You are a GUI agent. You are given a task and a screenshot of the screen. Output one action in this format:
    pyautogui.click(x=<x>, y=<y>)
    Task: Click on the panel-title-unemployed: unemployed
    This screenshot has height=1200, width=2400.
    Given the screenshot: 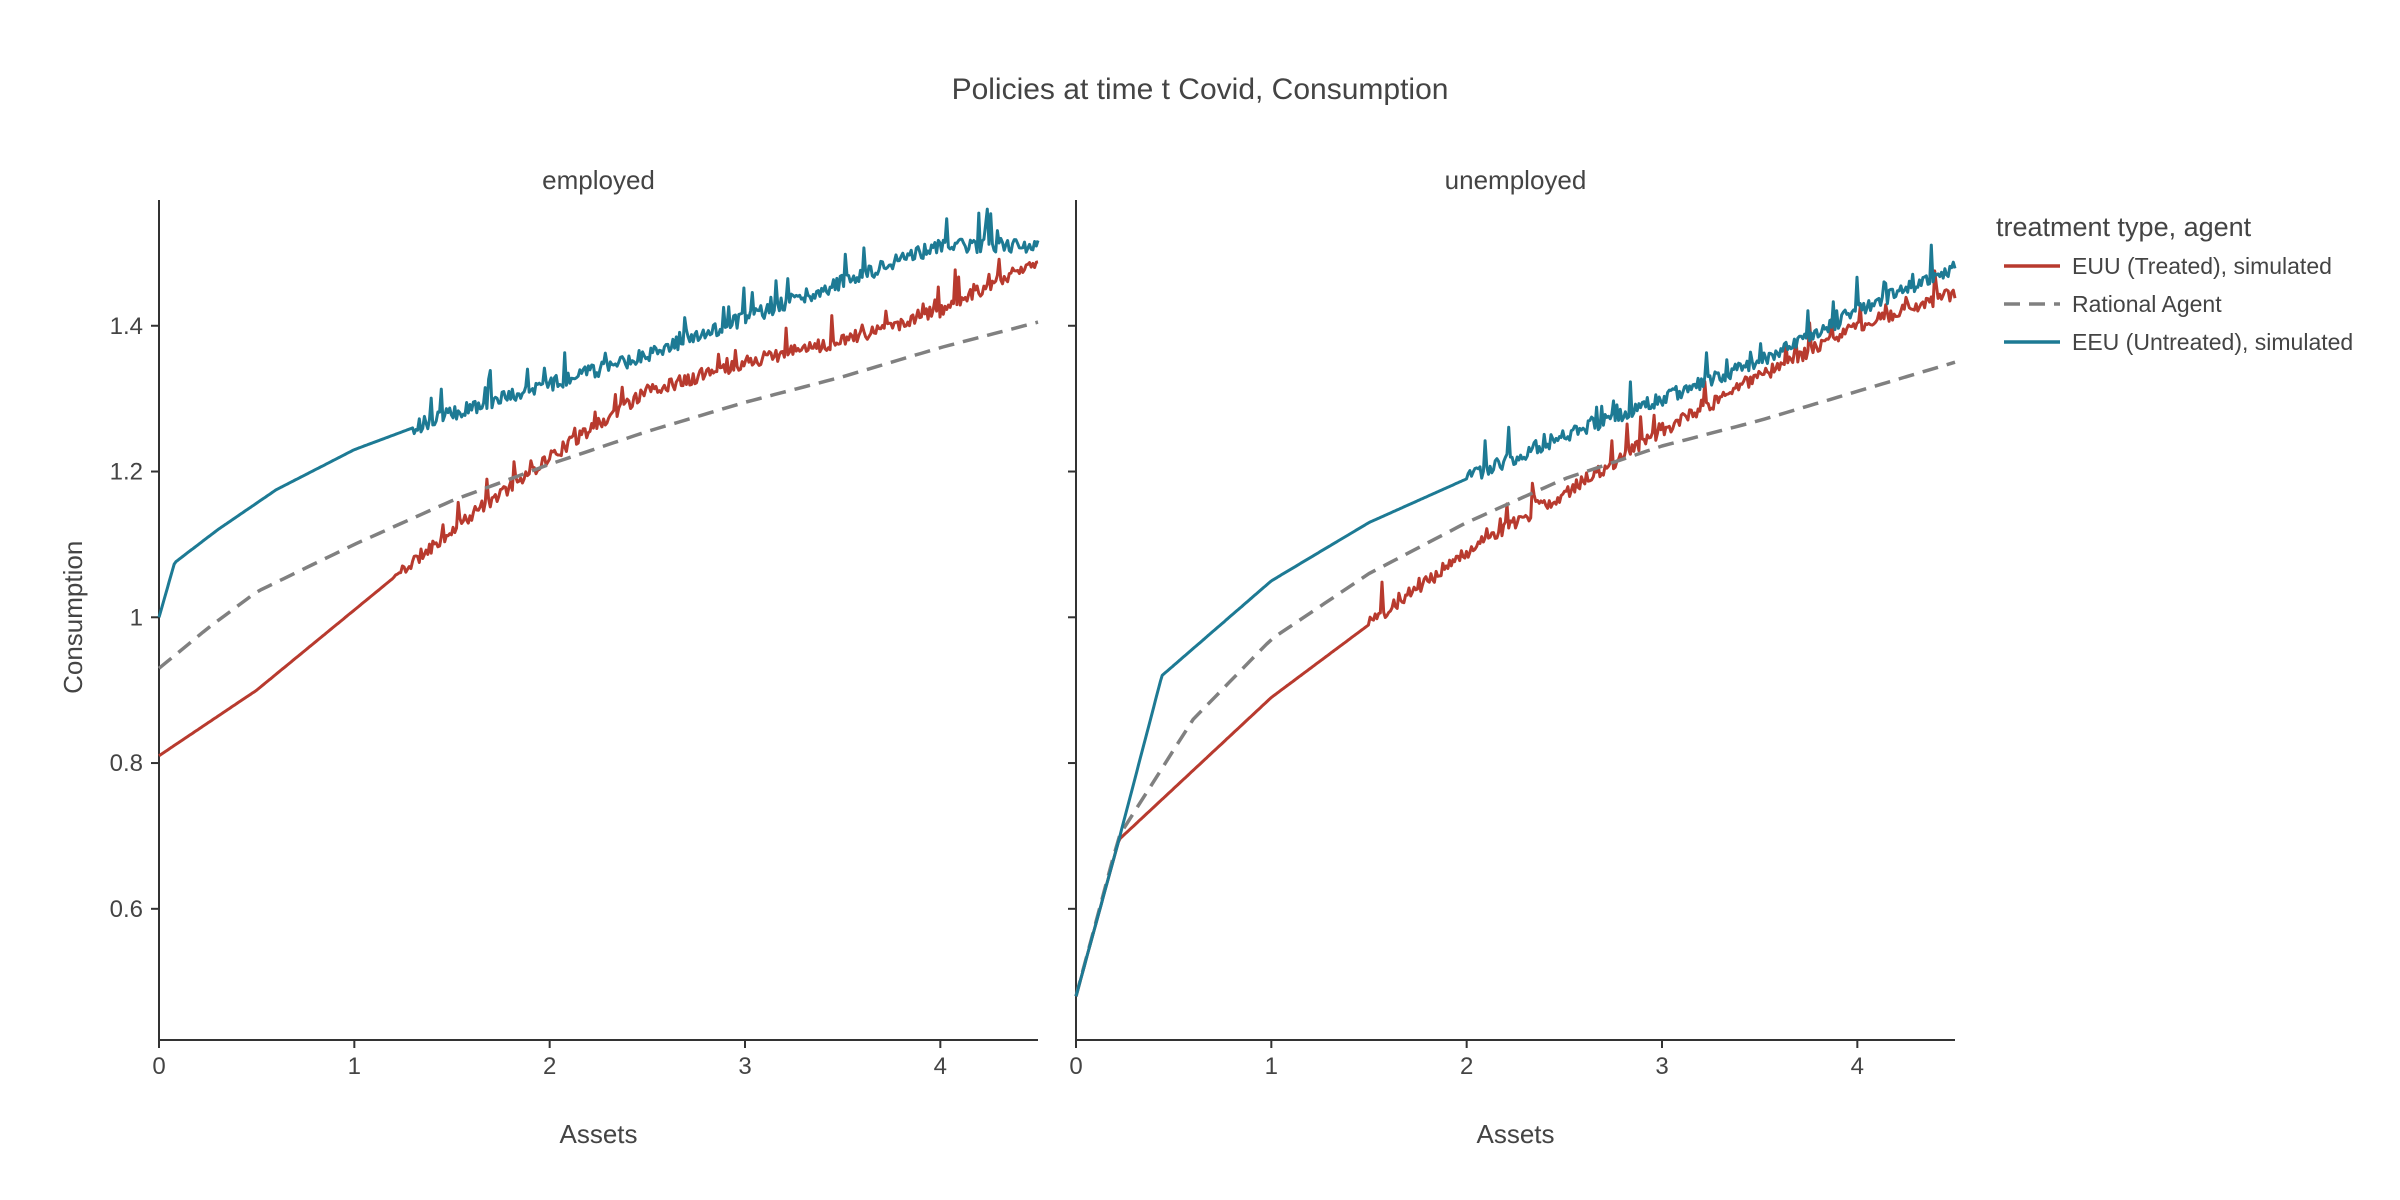 What is the action you would take?
    pyautogui.click(x=1516, y=180)
    